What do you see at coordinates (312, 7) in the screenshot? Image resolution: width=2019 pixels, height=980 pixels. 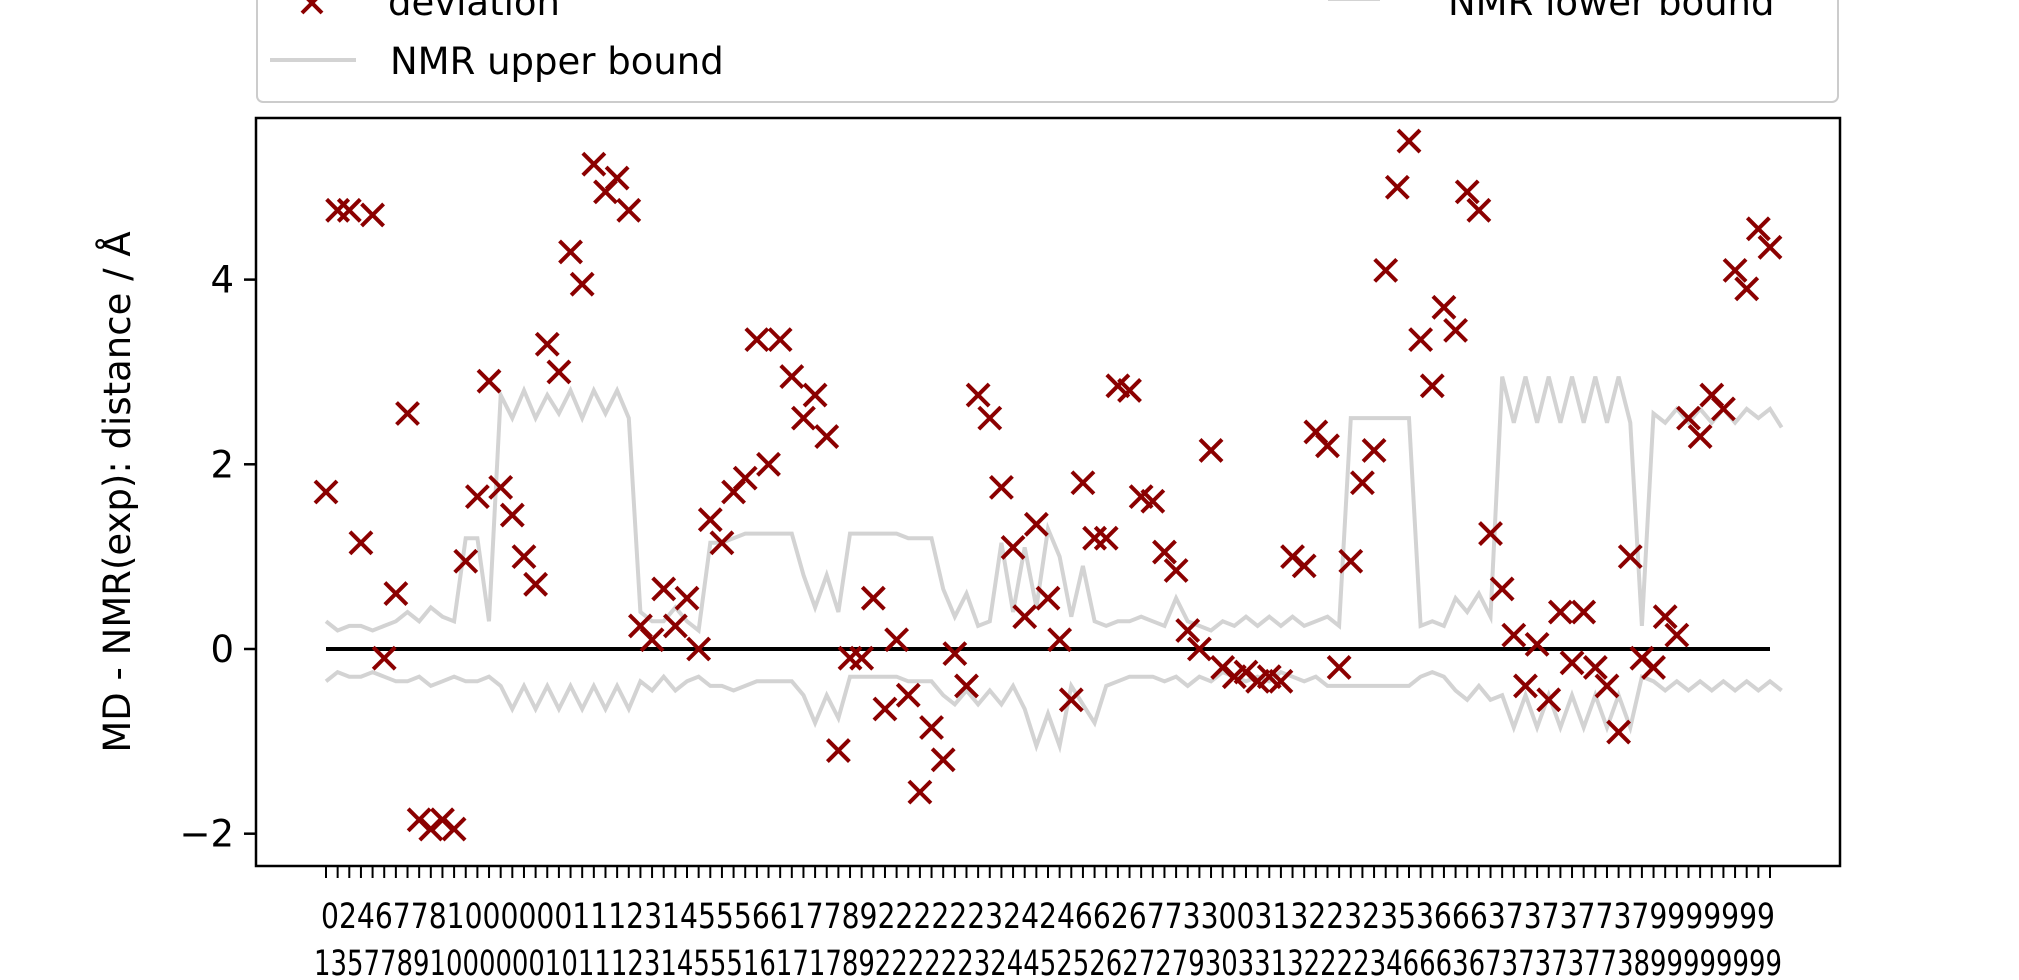 I see `legend-marker-x` at bounding box center [312, 7].